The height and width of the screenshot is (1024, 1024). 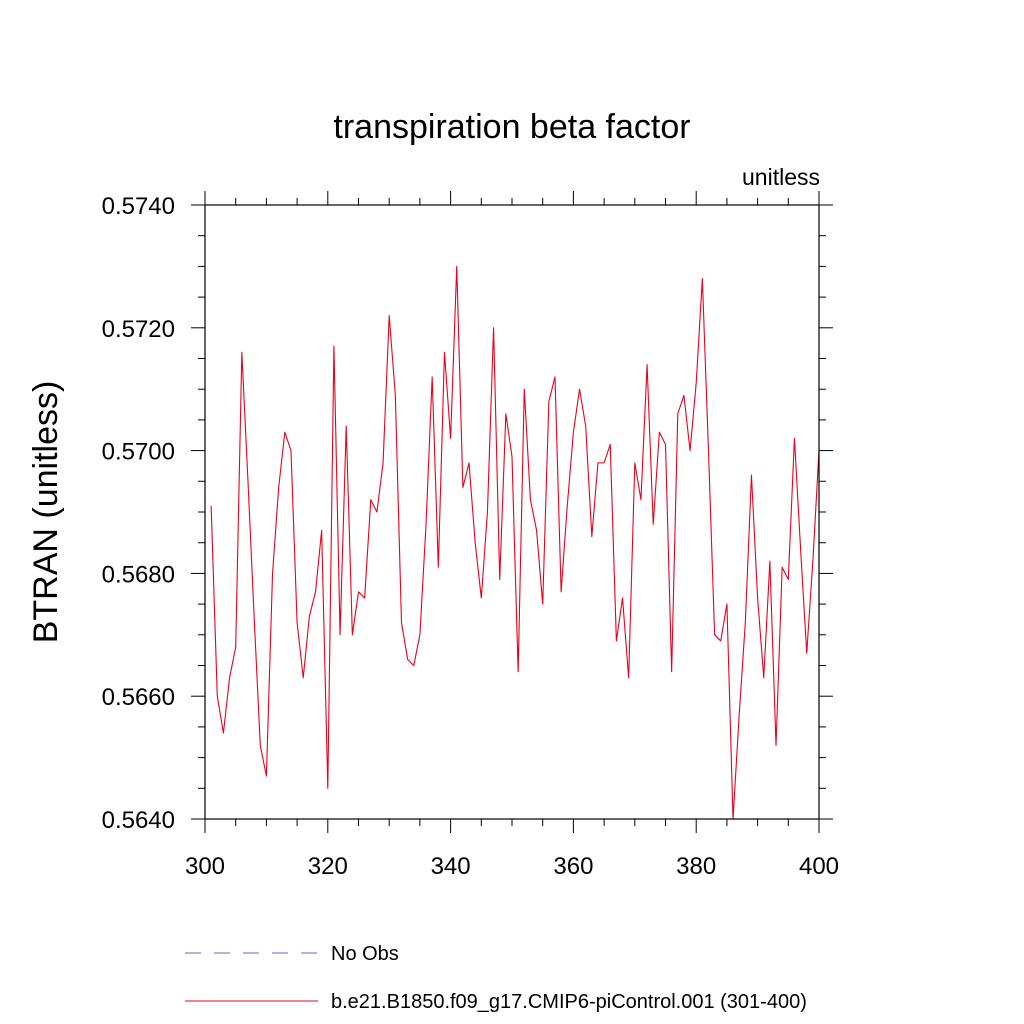 I want to click on y-tick-label: 0.5680, so click(x=138, y=574).